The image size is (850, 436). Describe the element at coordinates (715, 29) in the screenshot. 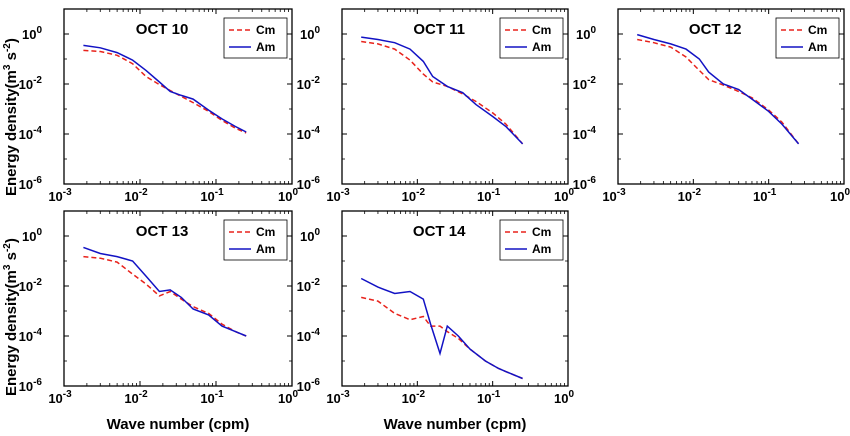

I see `panel-title: OCT 12` at that location.